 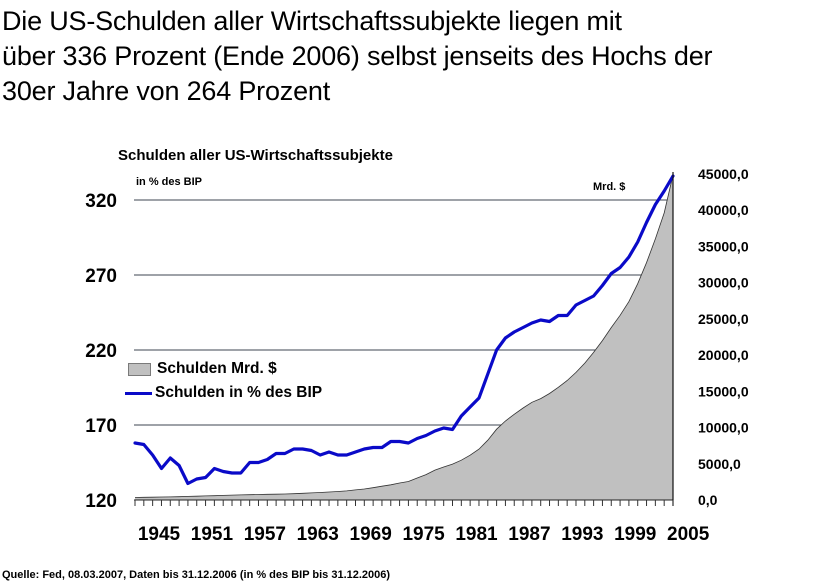 I want to click on x-axis-tick-label: 1945, so click(x=159, y=534).